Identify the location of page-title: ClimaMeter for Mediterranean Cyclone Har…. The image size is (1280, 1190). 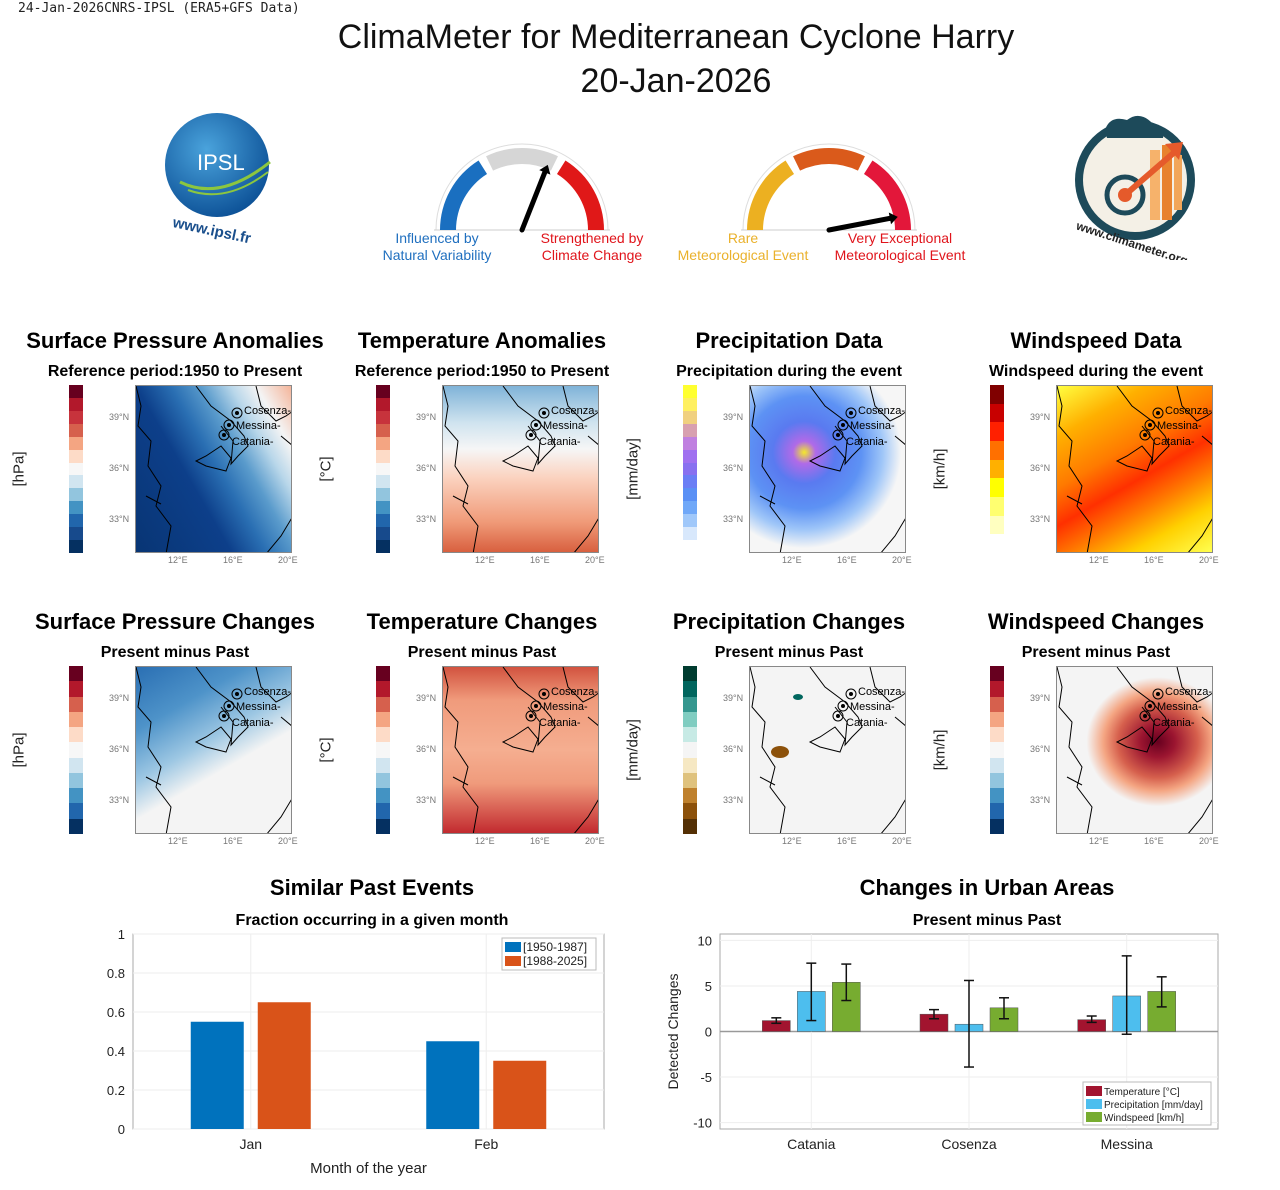
(676, 37).